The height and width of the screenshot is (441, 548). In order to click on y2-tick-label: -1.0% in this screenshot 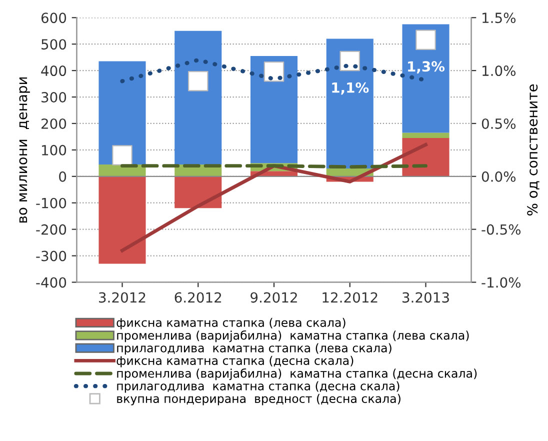, I will do `click(501, 282)`.